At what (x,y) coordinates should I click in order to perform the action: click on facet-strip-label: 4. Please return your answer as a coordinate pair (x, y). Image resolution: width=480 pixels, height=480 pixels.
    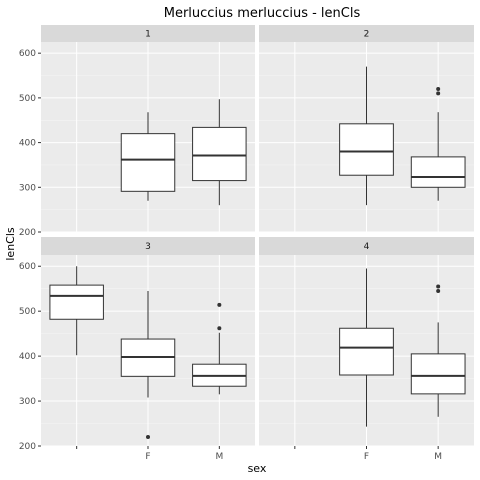
    Looking at the image, I should click on (367, 247).